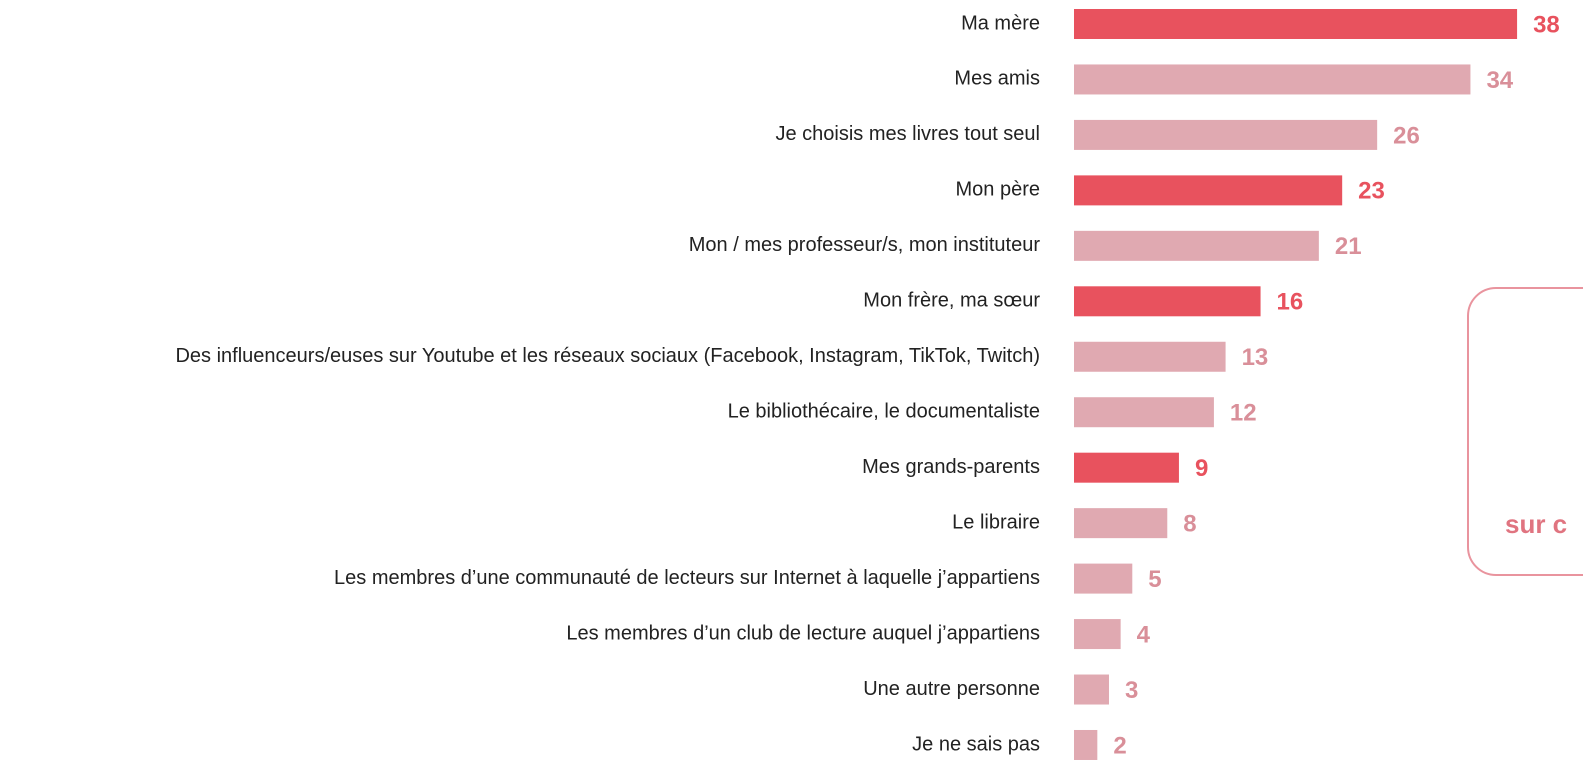 This screenshot has height=765, width=1583. Describe the element at coordinates (907, 134) in the screenshot. I see `category-label: Je choisis mes livres tout seul` at that location.